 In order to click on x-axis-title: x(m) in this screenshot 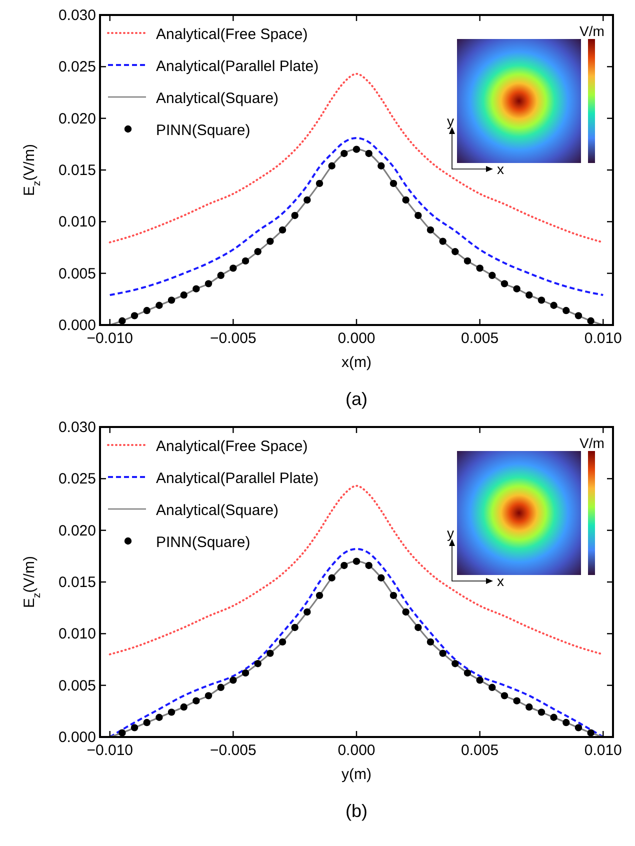, I will do `click(357, 362)`.